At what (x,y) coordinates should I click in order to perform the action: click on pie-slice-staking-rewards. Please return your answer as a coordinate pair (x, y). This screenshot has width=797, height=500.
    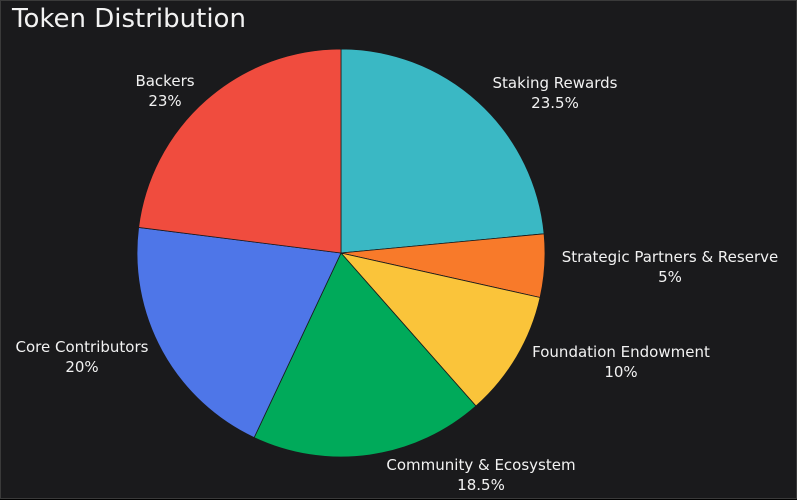
    Looking at the image, I should click on (442, 151).